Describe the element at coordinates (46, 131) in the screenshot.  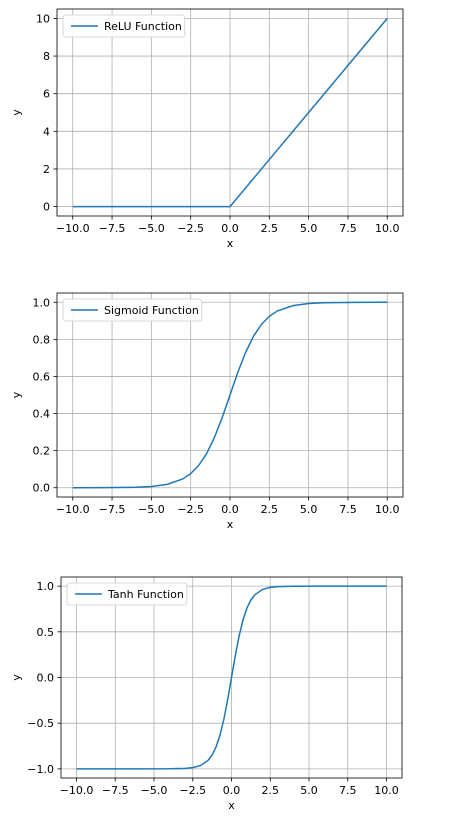
I see `y-tick-label: 4` at that location.